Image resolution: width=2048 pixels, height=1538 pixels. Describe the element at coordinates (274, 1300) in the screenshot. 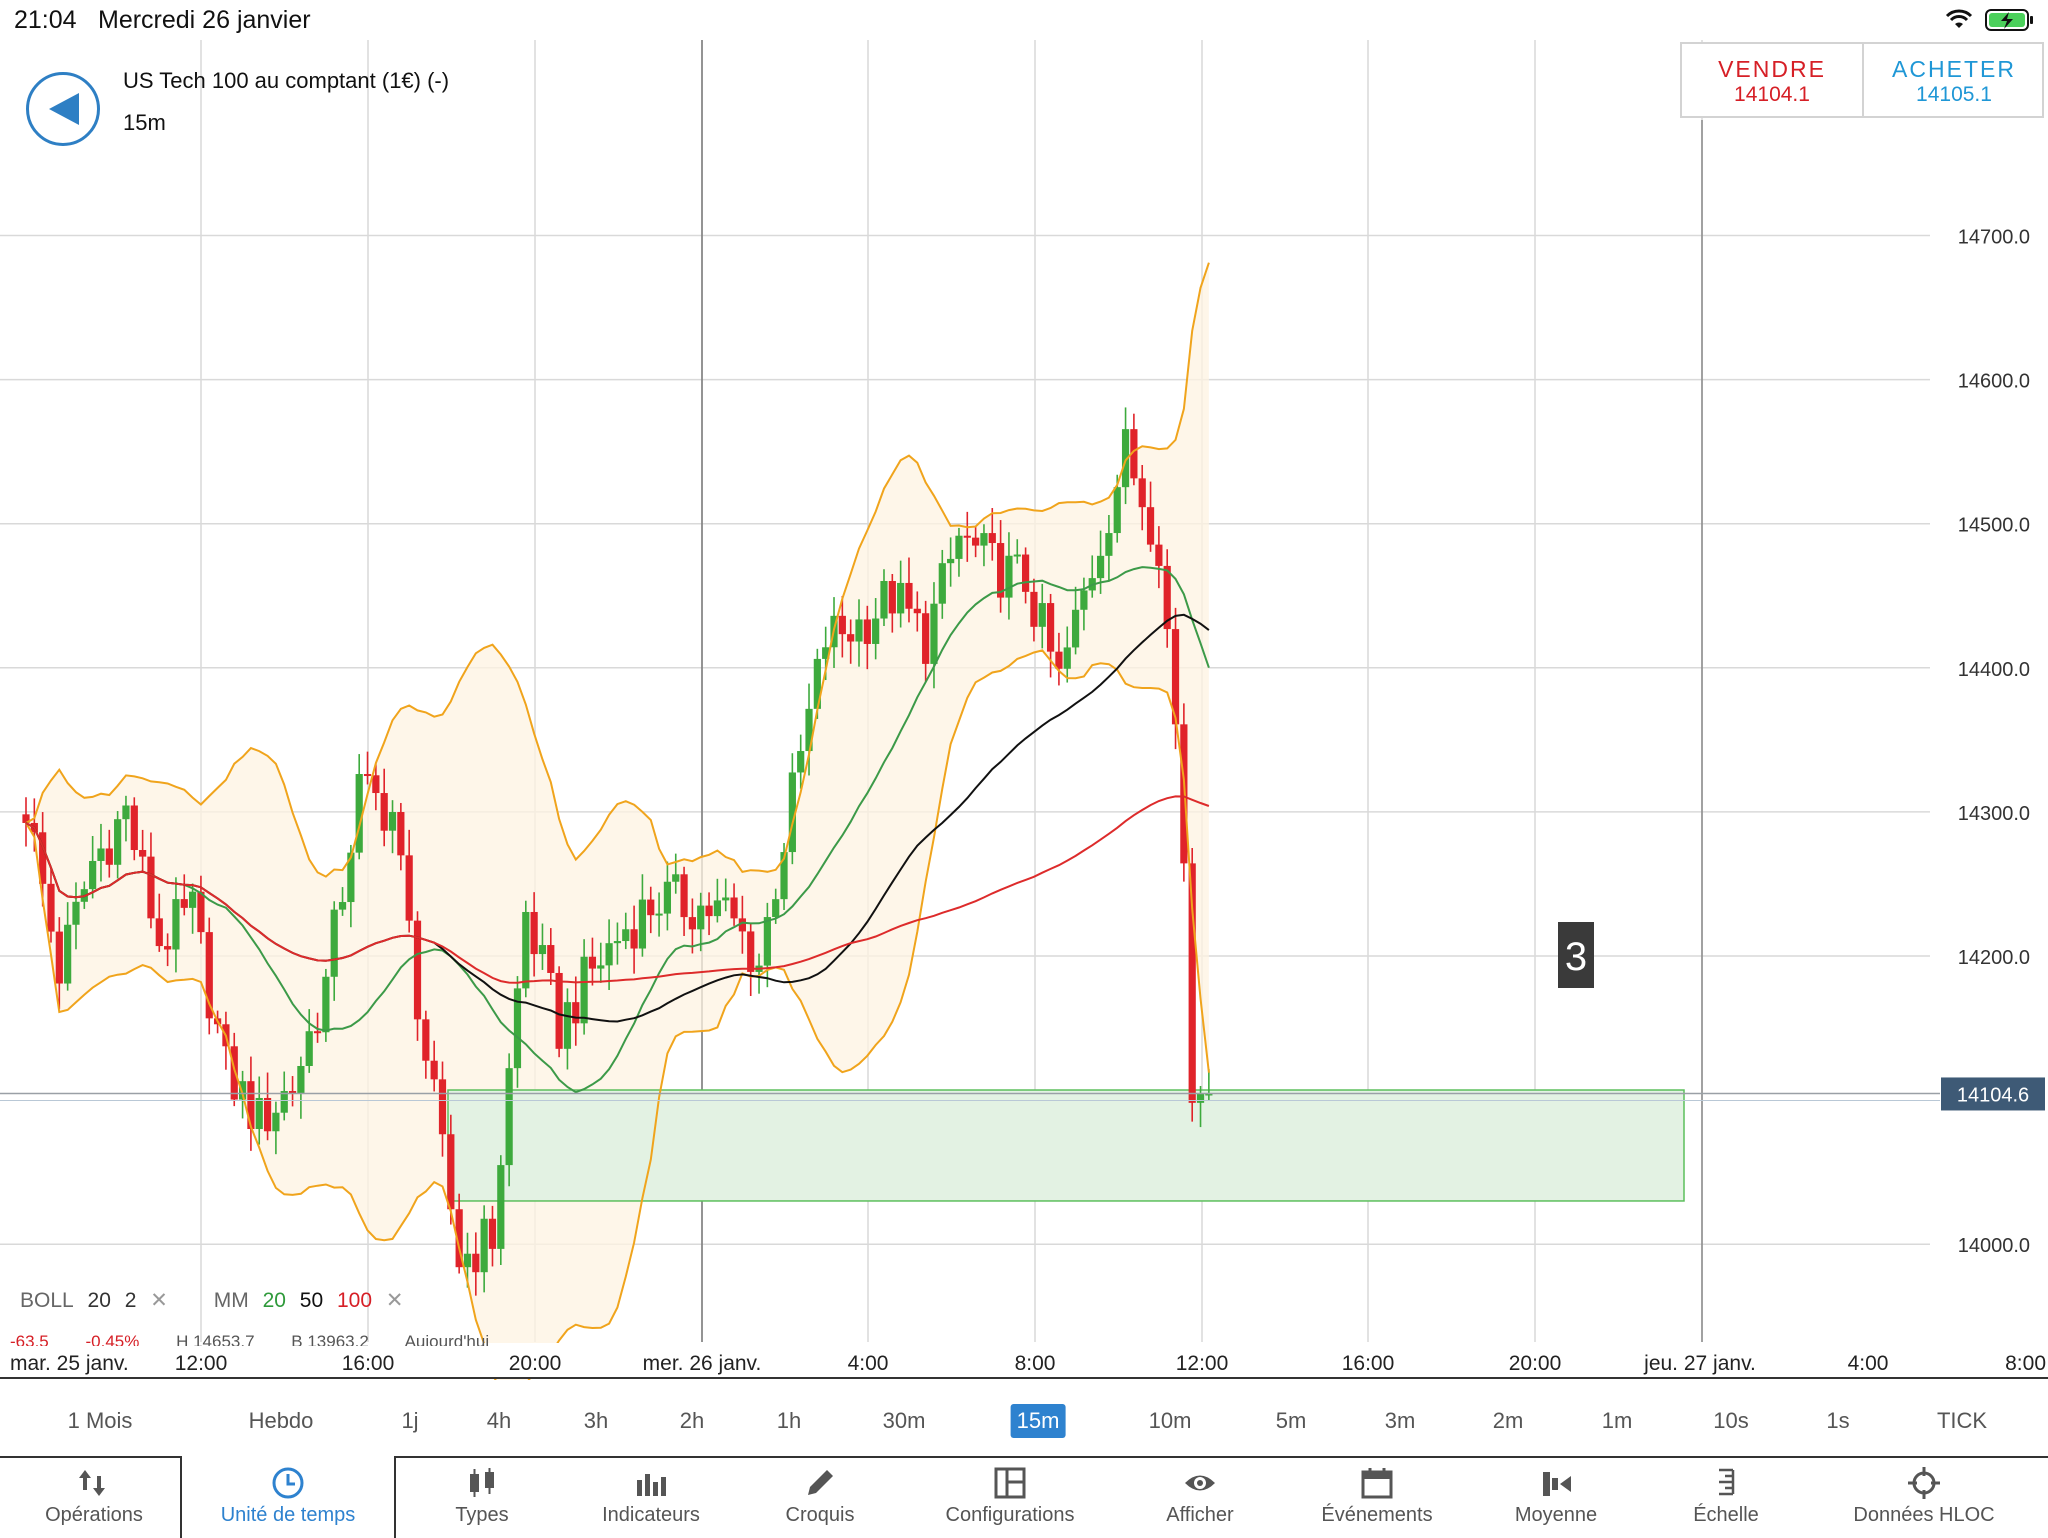

I see `mm-20: 20` at that location.